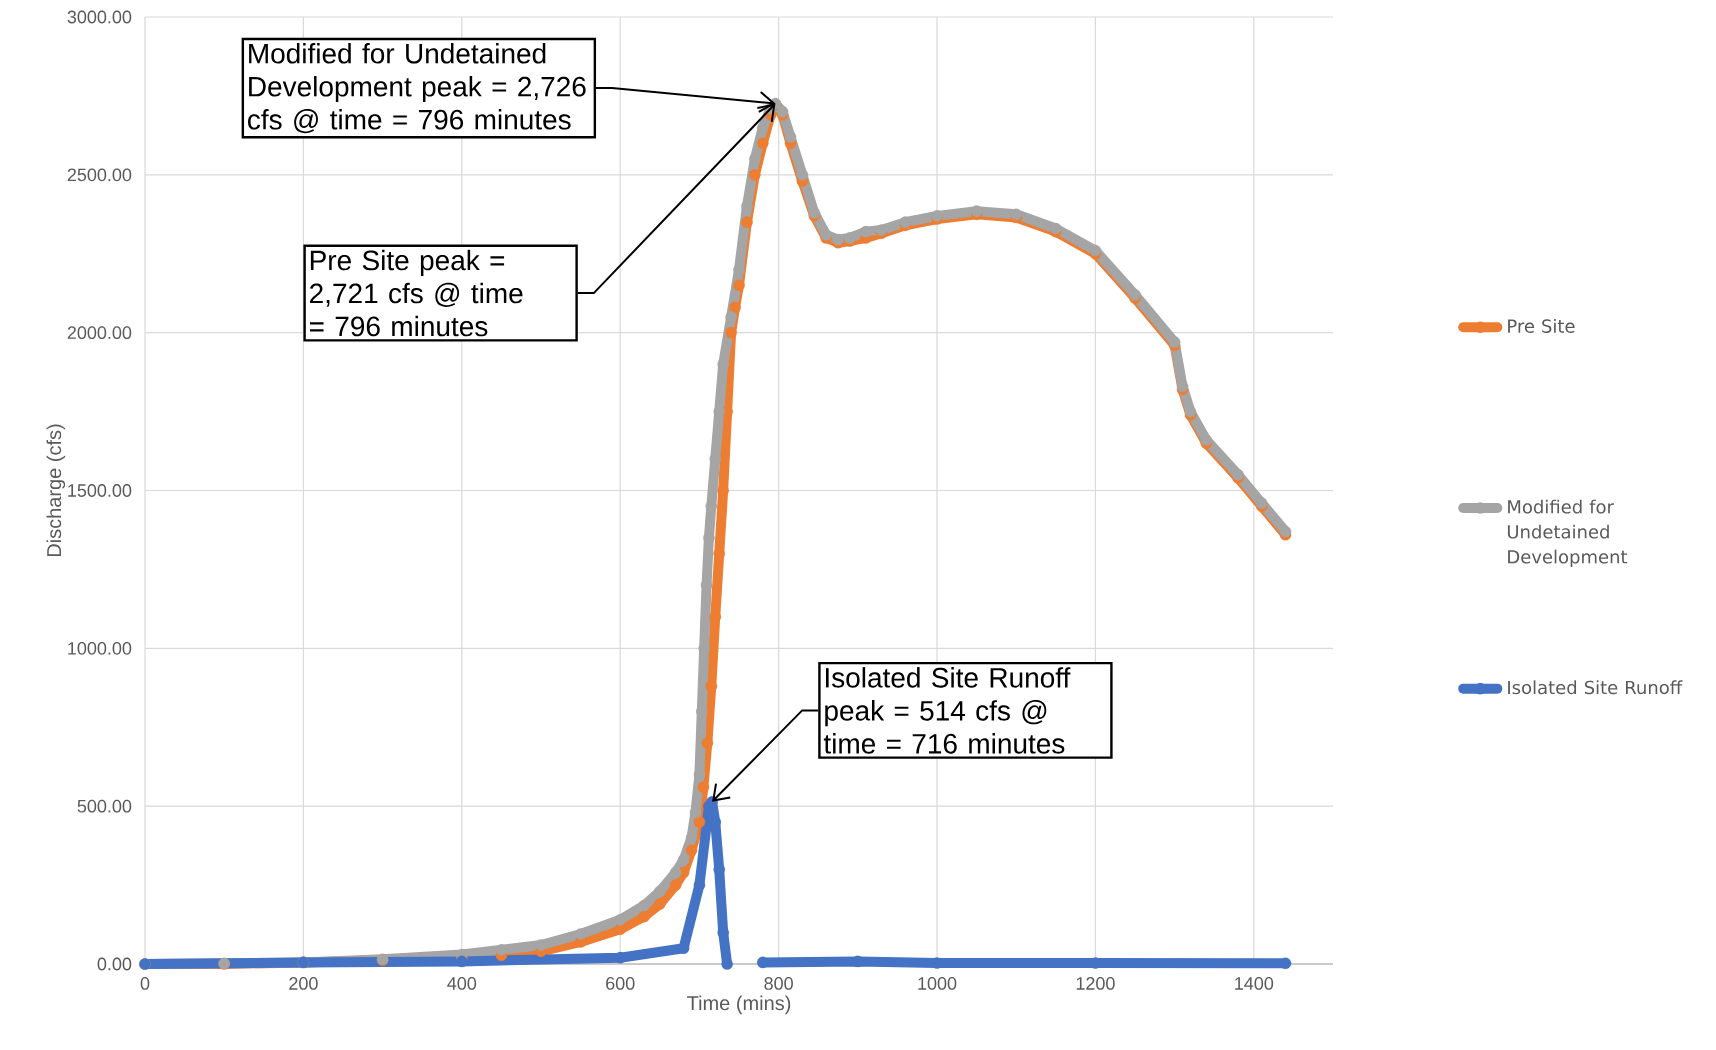 Image resolution: width=1716 pixels, height=1050 pixels. I want to click on legend-label: Modified for Undetained Development, so click(1567, 533).